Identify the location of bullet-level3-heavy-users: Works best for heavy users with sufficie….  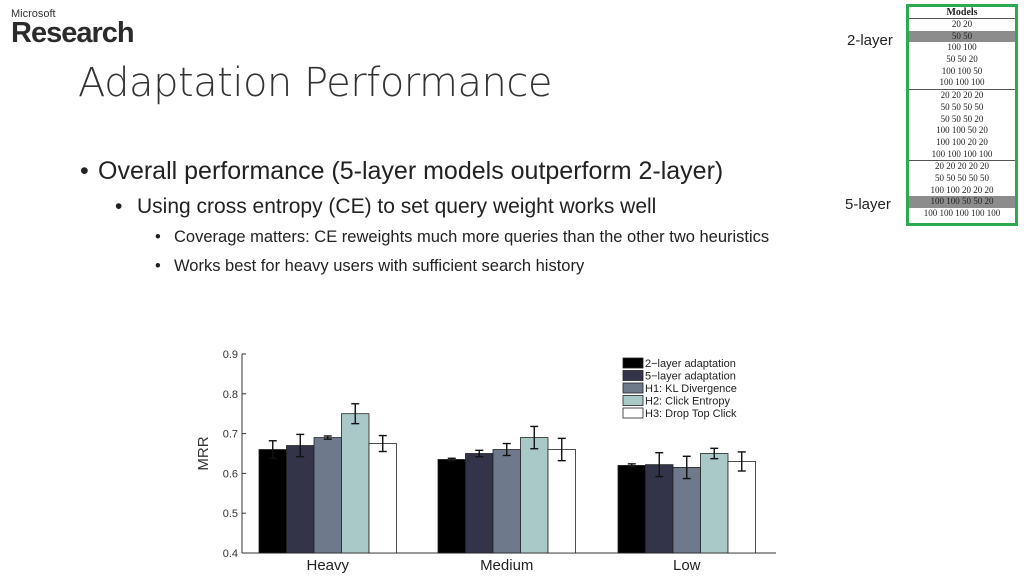
(369, 266).